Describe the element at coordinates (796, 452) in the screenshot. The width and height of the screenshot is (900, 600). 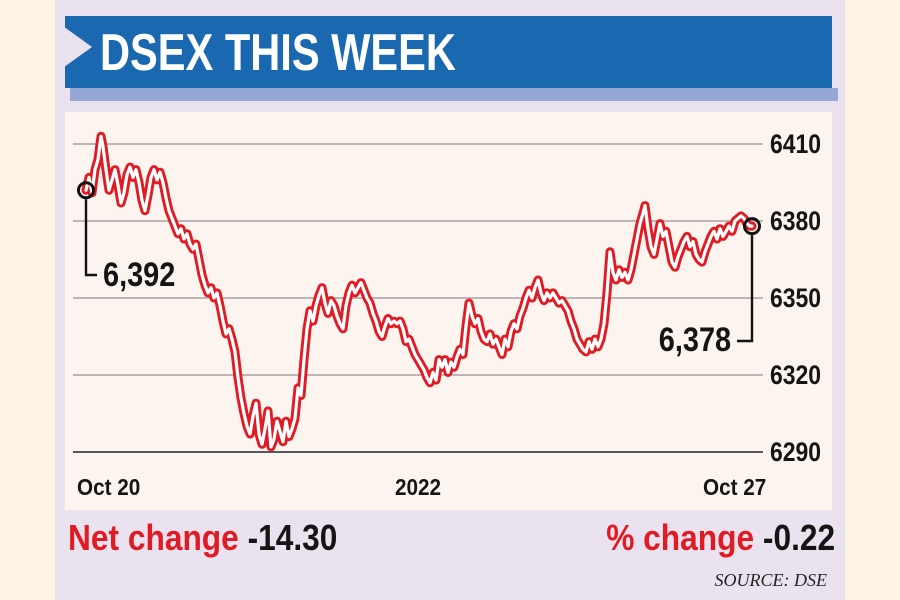
I see `y-tick-label: 6290` at that location.